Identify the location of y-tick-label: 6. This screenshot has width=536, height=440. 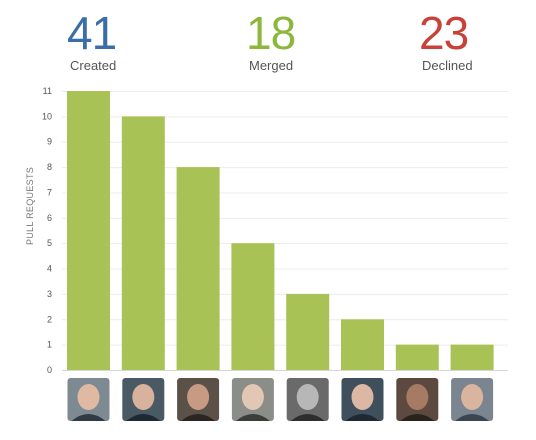
(49, 218).